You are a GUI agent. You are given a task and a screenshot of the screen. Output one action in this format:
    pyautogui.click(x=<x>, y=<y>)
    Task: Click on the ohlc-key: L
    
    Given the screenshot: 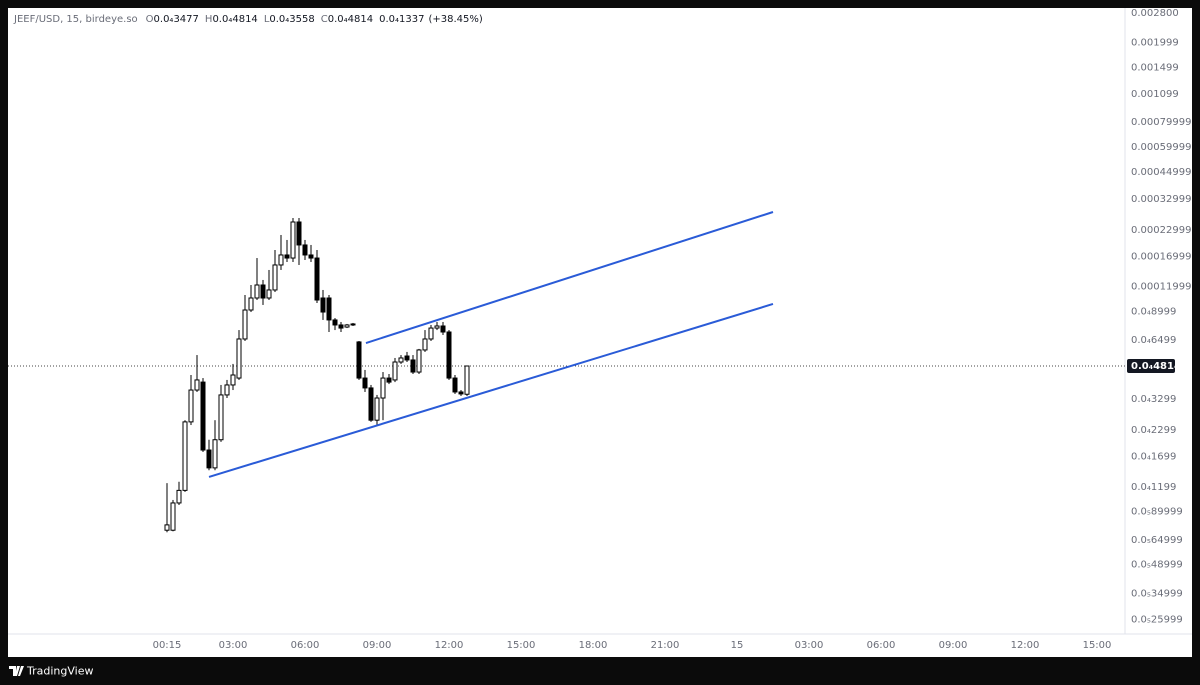 What is the action you would take?
    pyautogui.click(x=267, y=19)
    